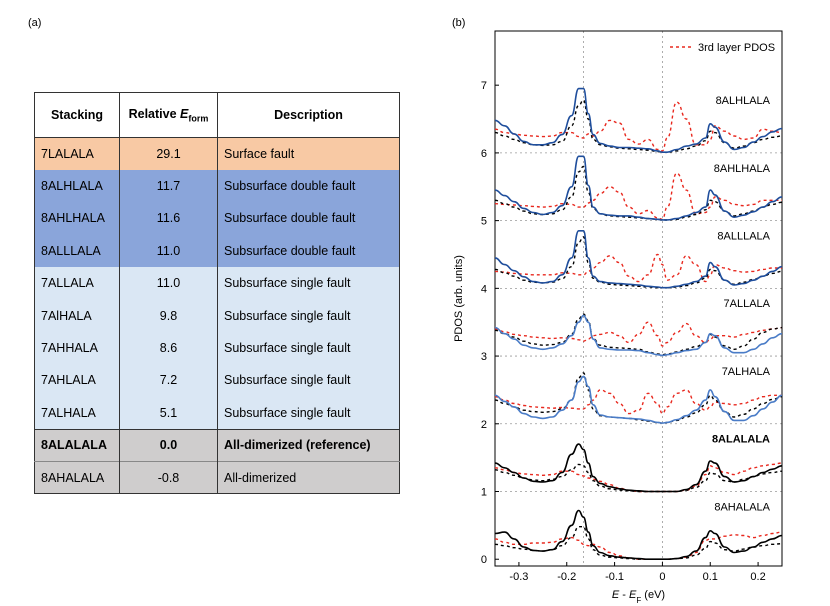 The height and width of the screenshot is (606, 830). I want to click on table-row: 7AlHALA 9.8 Subsurface single fault, so click(217, 315).